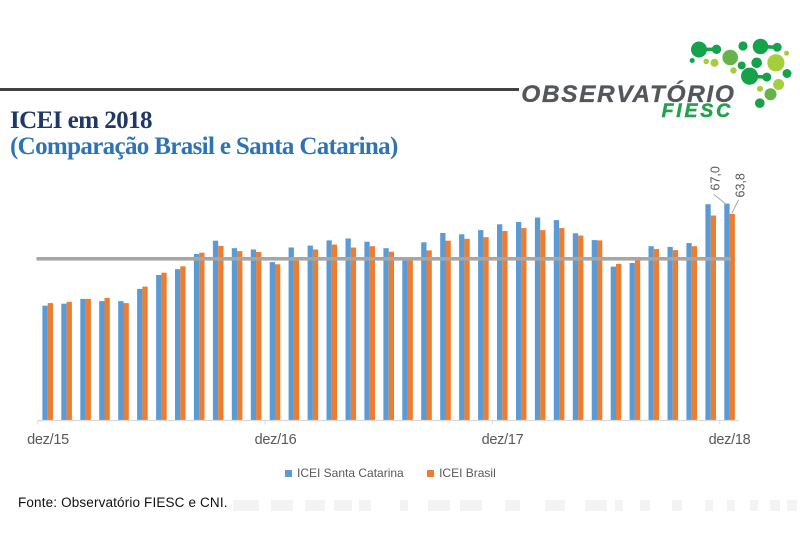  I want to click on svg-text: 67,0, so click(716, 178).